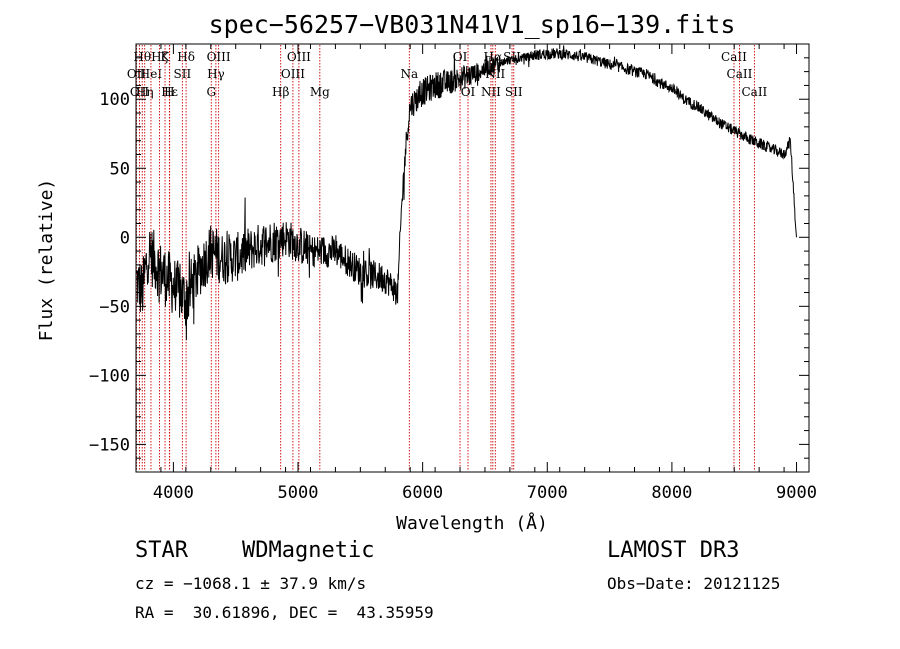  Describe the element at coordinates (186, 57) in the screenshot. I see `line-label: Hδ` at that location.